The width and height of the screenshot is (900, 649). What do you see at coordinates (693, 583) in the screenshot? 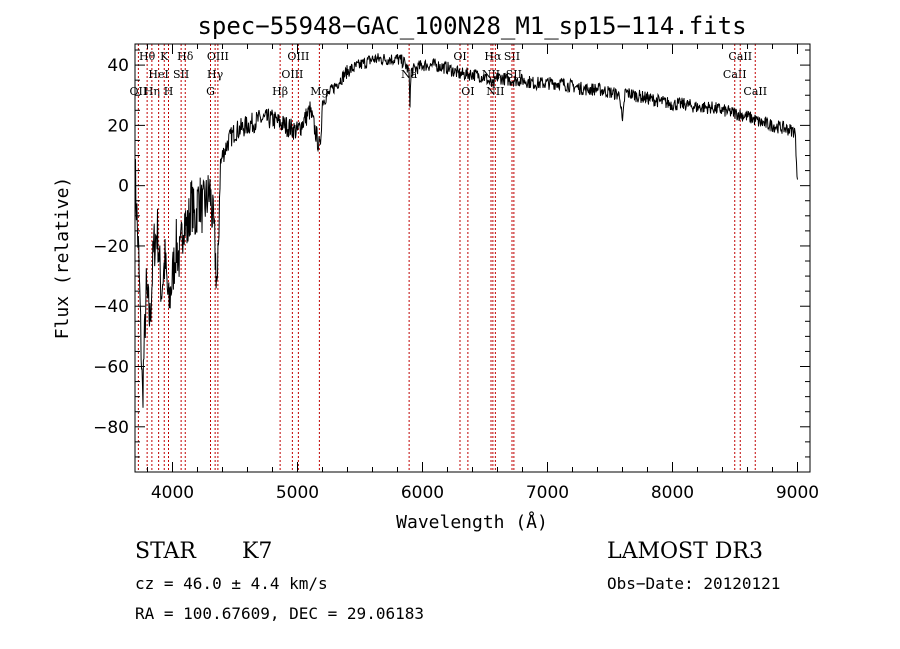
I see `observation-date: Obs−Date: 20120121` at bounding box center [693, 583].